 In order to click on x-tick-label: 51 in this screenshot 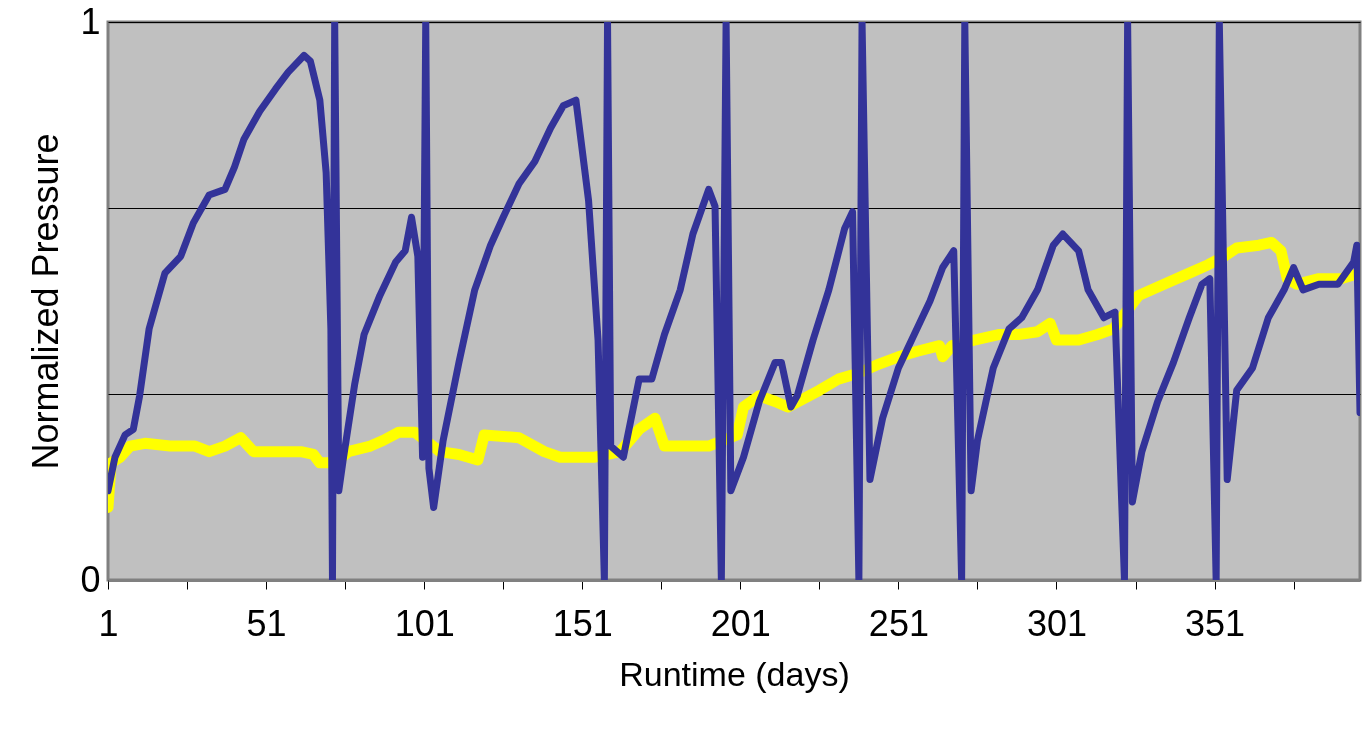, I will do `click(266, 623)`.